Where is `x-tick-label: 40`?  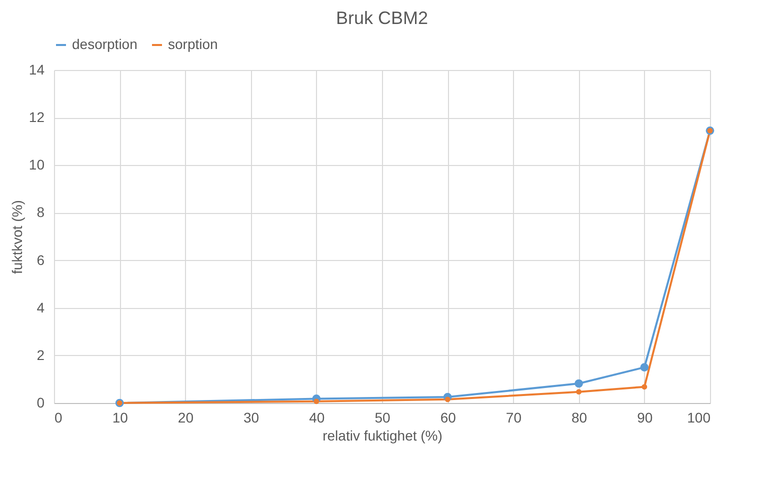
x-tick-label: 40 is located at coordinates (317, 418).